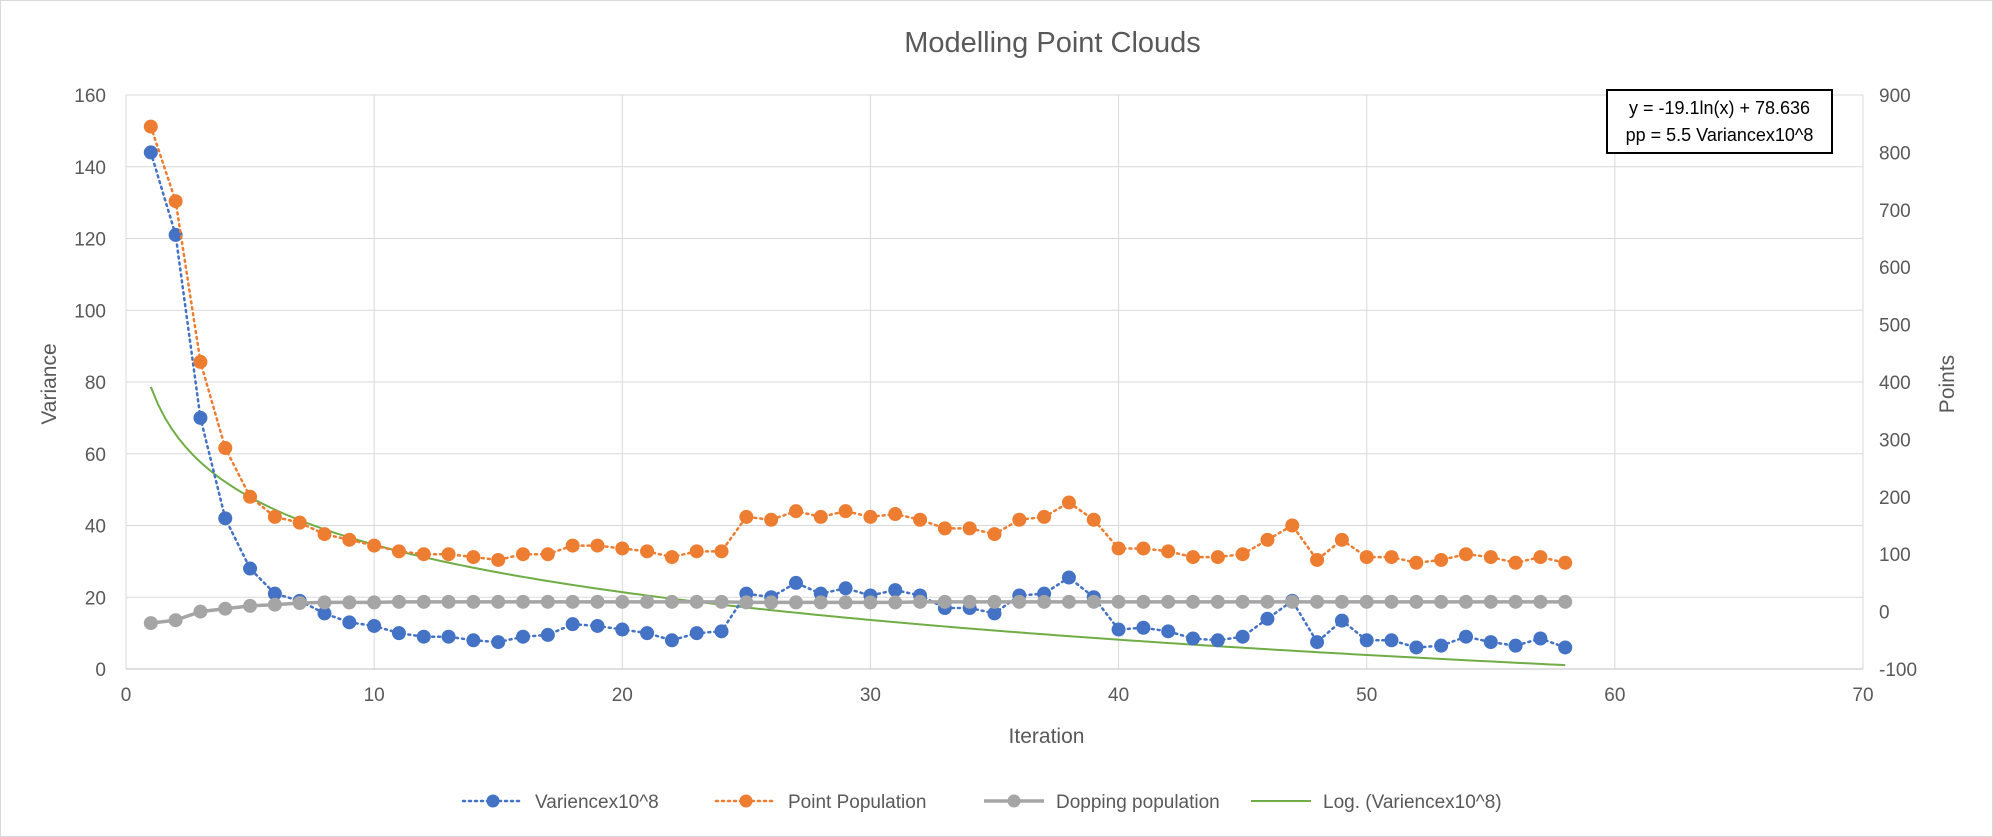  Describe the element at coordinates (374, 695) in the screenshot. I see `x-tick-label: 10` at that location.